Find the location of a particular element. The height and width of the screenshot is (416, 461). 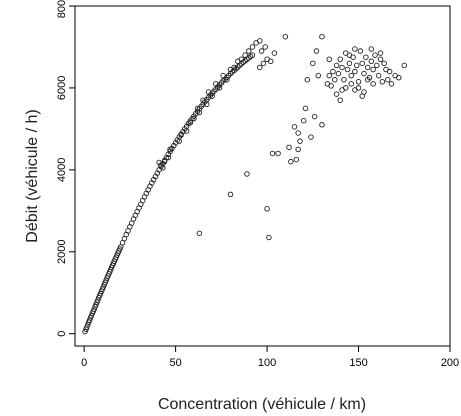

y-tick-label: 6000 is located at coordinates (62, 88).